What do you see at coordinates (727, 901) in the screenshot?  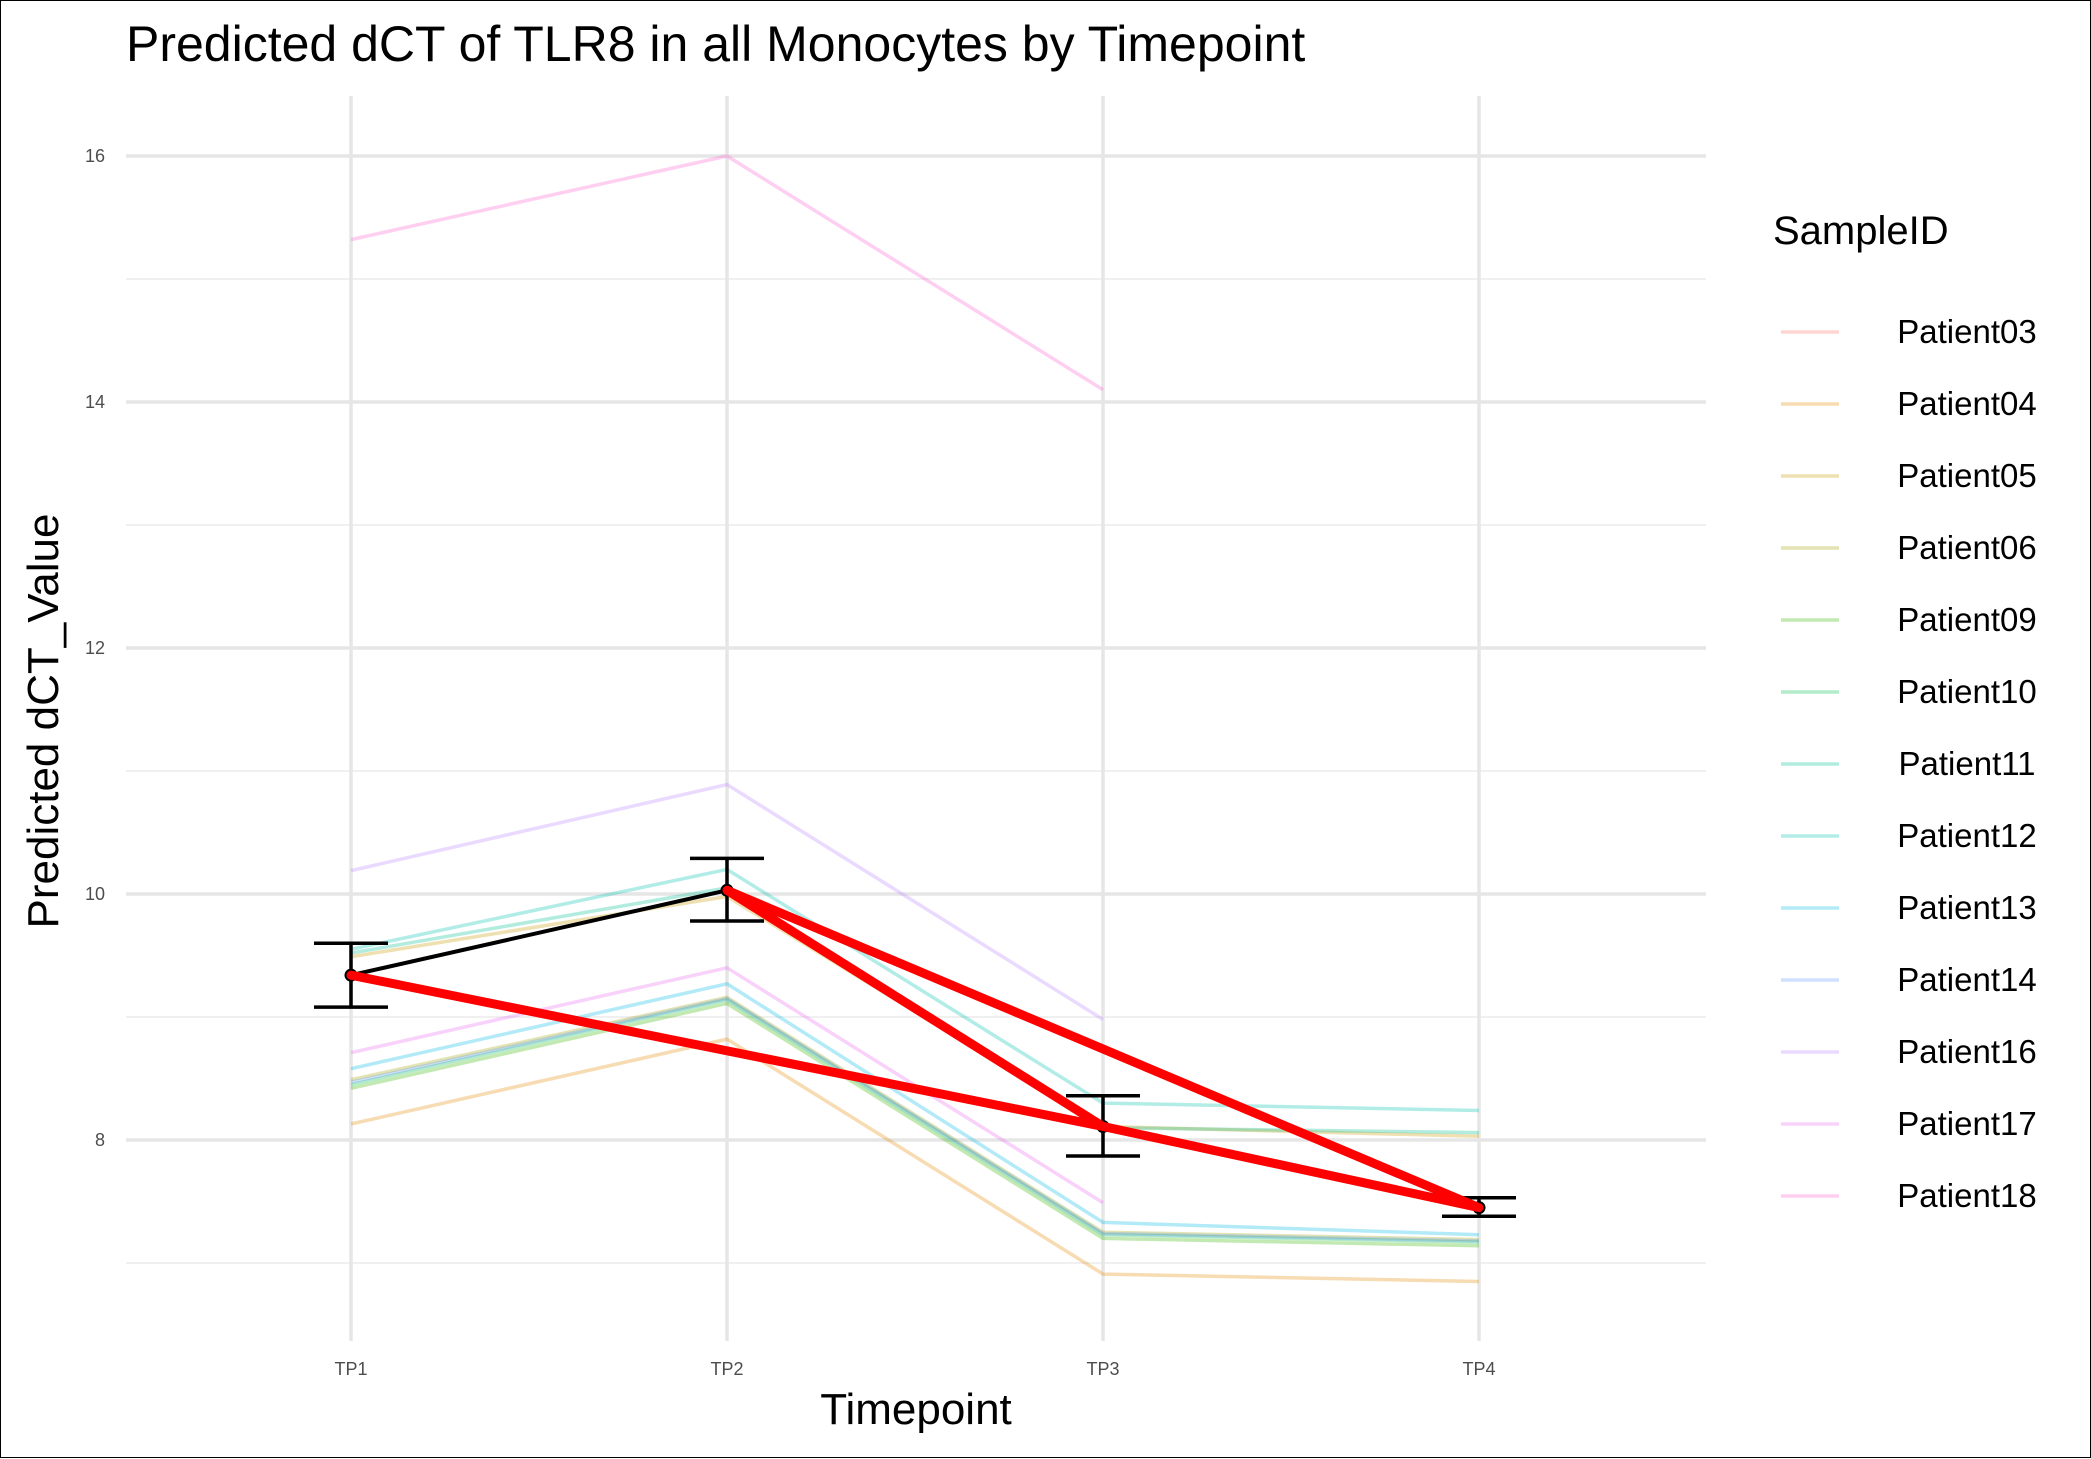 I see `series-line-patient16` at bounding box center [727, 901].